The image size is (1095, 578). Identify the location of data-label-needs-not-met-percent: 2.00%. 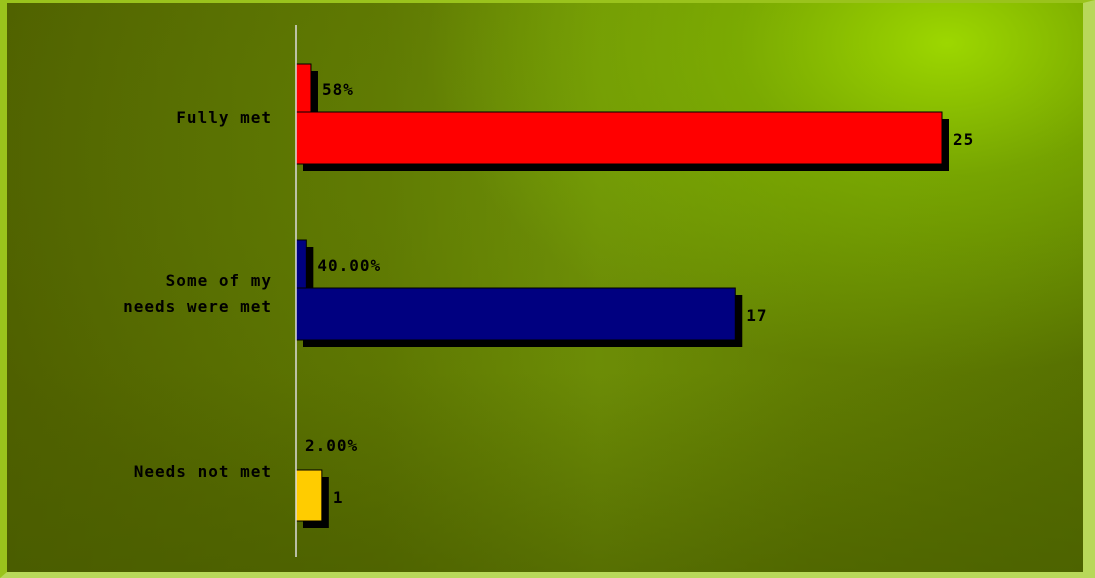
(331, 445).